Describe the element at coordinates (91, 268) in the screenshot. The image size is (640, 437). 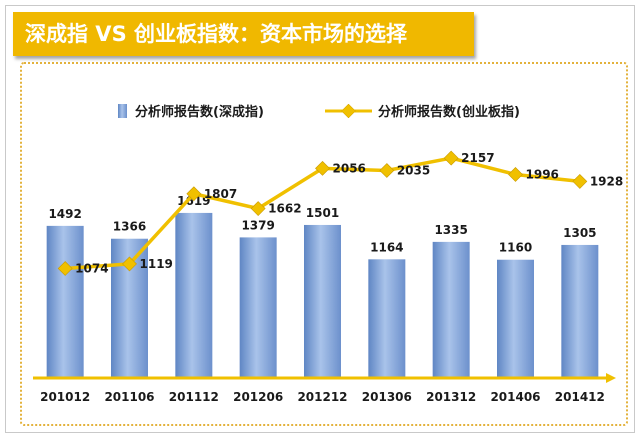
I see `line-label-201012: 1074` at that location.